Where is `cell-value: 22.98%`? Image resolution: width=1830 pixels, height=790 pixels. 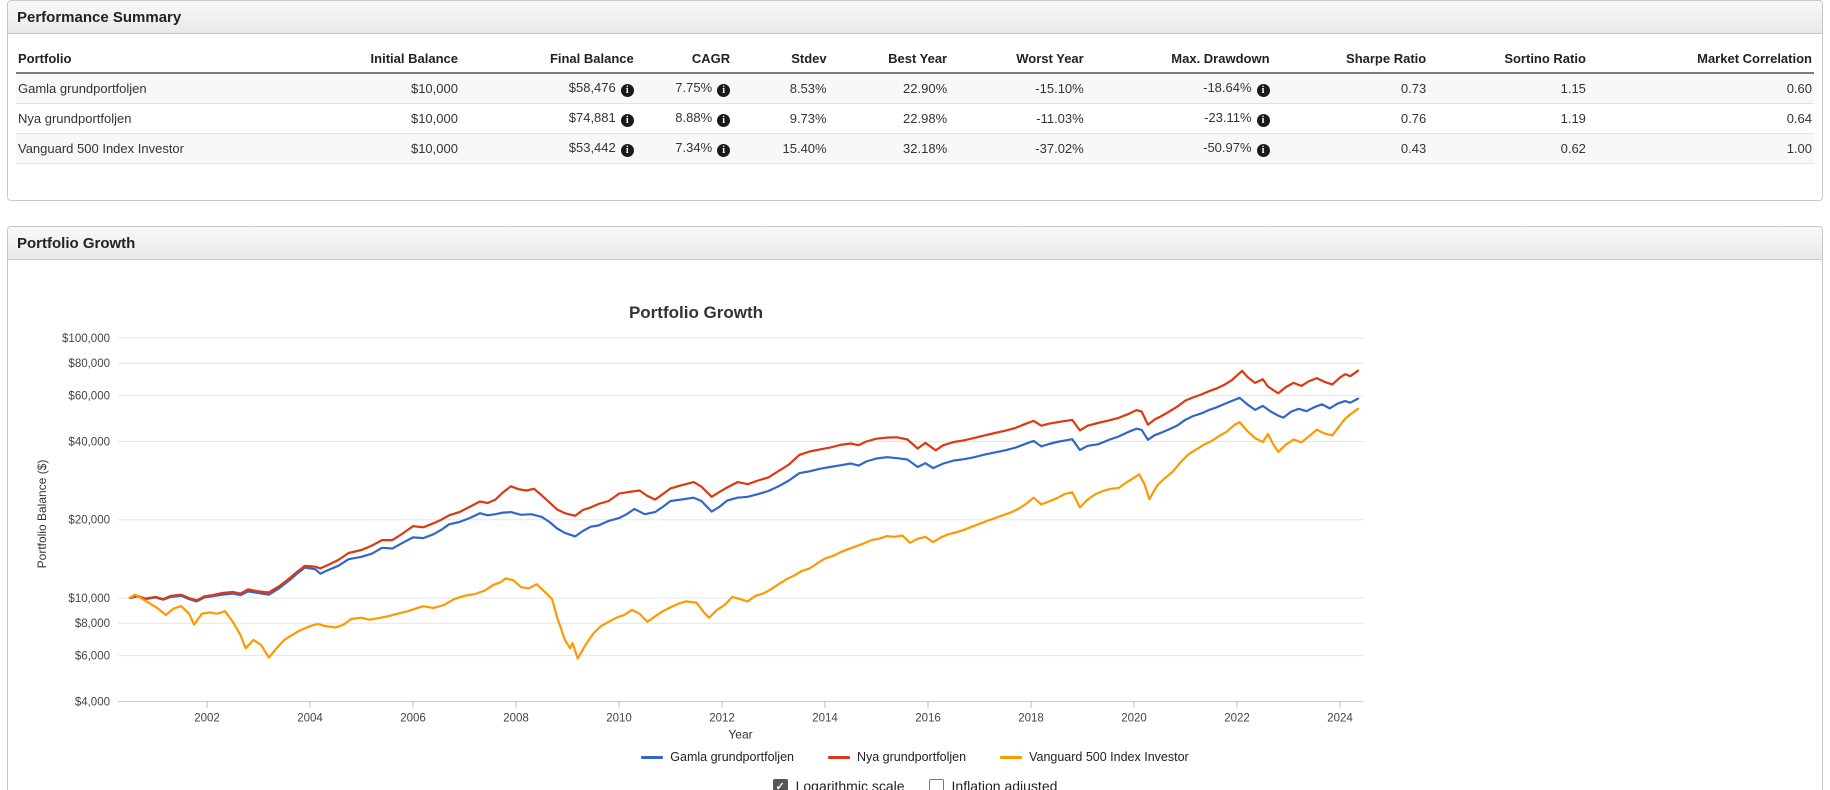
cell-value: 22.98% is located at coordinates (925, 118).